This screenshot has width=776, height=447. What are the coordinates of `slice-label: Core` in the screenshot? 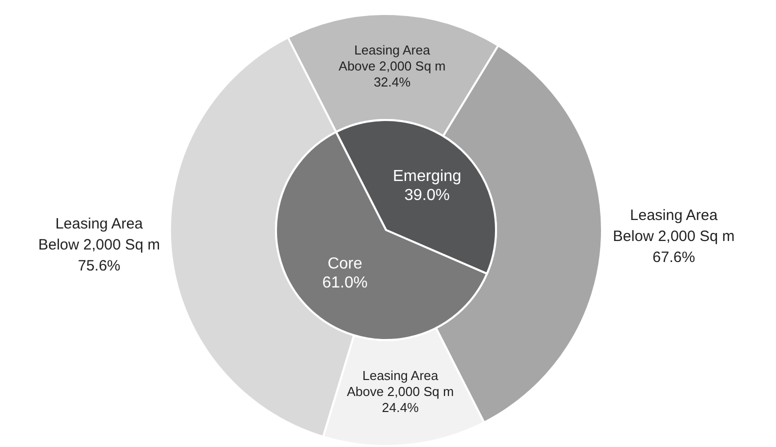 It's located at (345, 264).